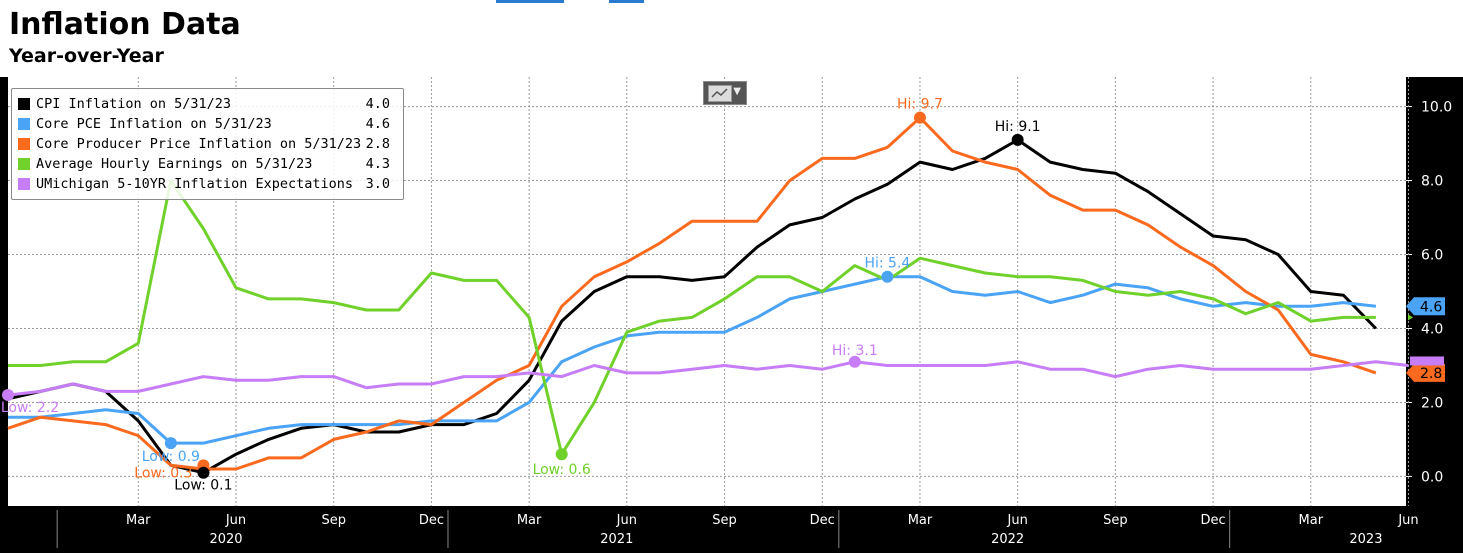 This screenshot has height=553, width=1463. What do you see at coordinates (855, 351) in the screenshot?
I see `extreme-label: Hi: 3.1` at bounding box center [855, 351].